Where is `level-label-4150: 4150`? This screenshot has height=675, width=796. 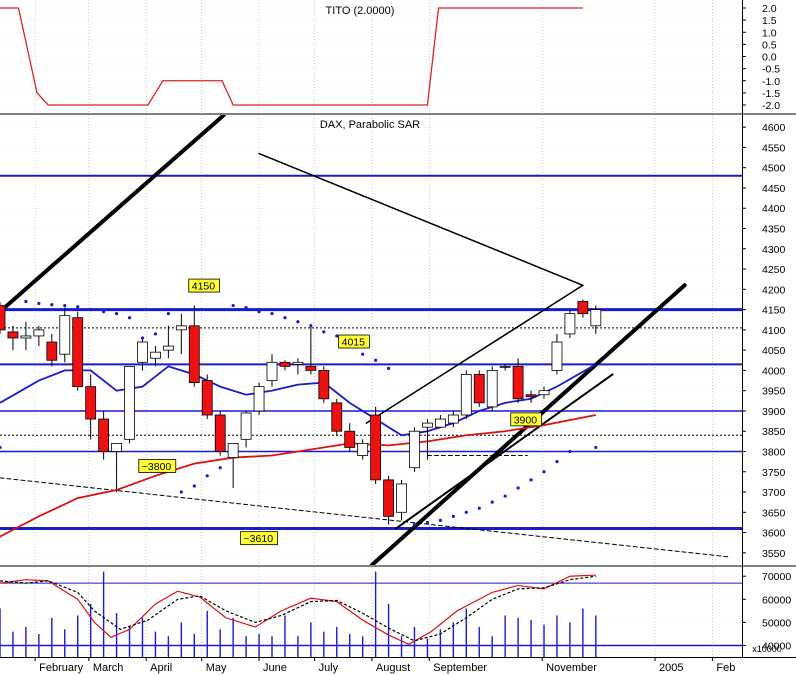
level-label-4150: 4150 is located at coordinates (204, 285).